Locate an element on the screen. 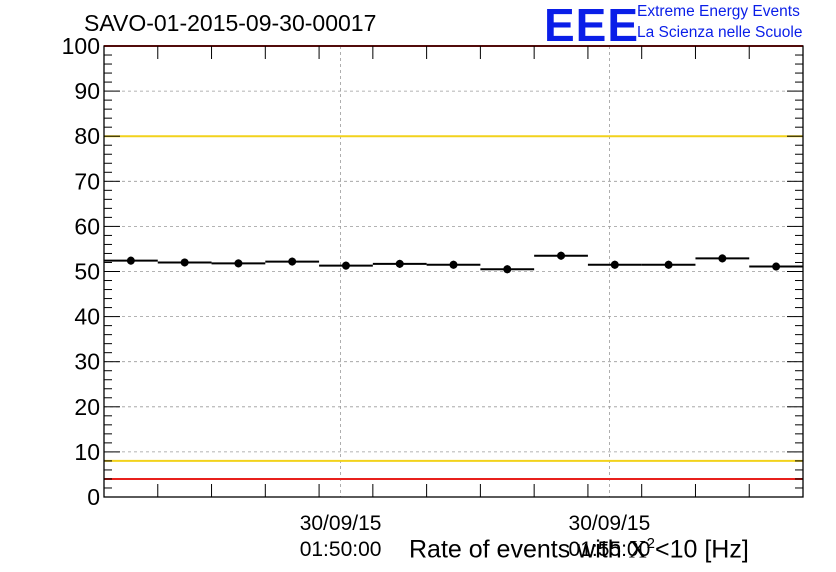 Image resolution: width=836 pixels, height=572 pixels. data-series is located at coordinates (453, 262).